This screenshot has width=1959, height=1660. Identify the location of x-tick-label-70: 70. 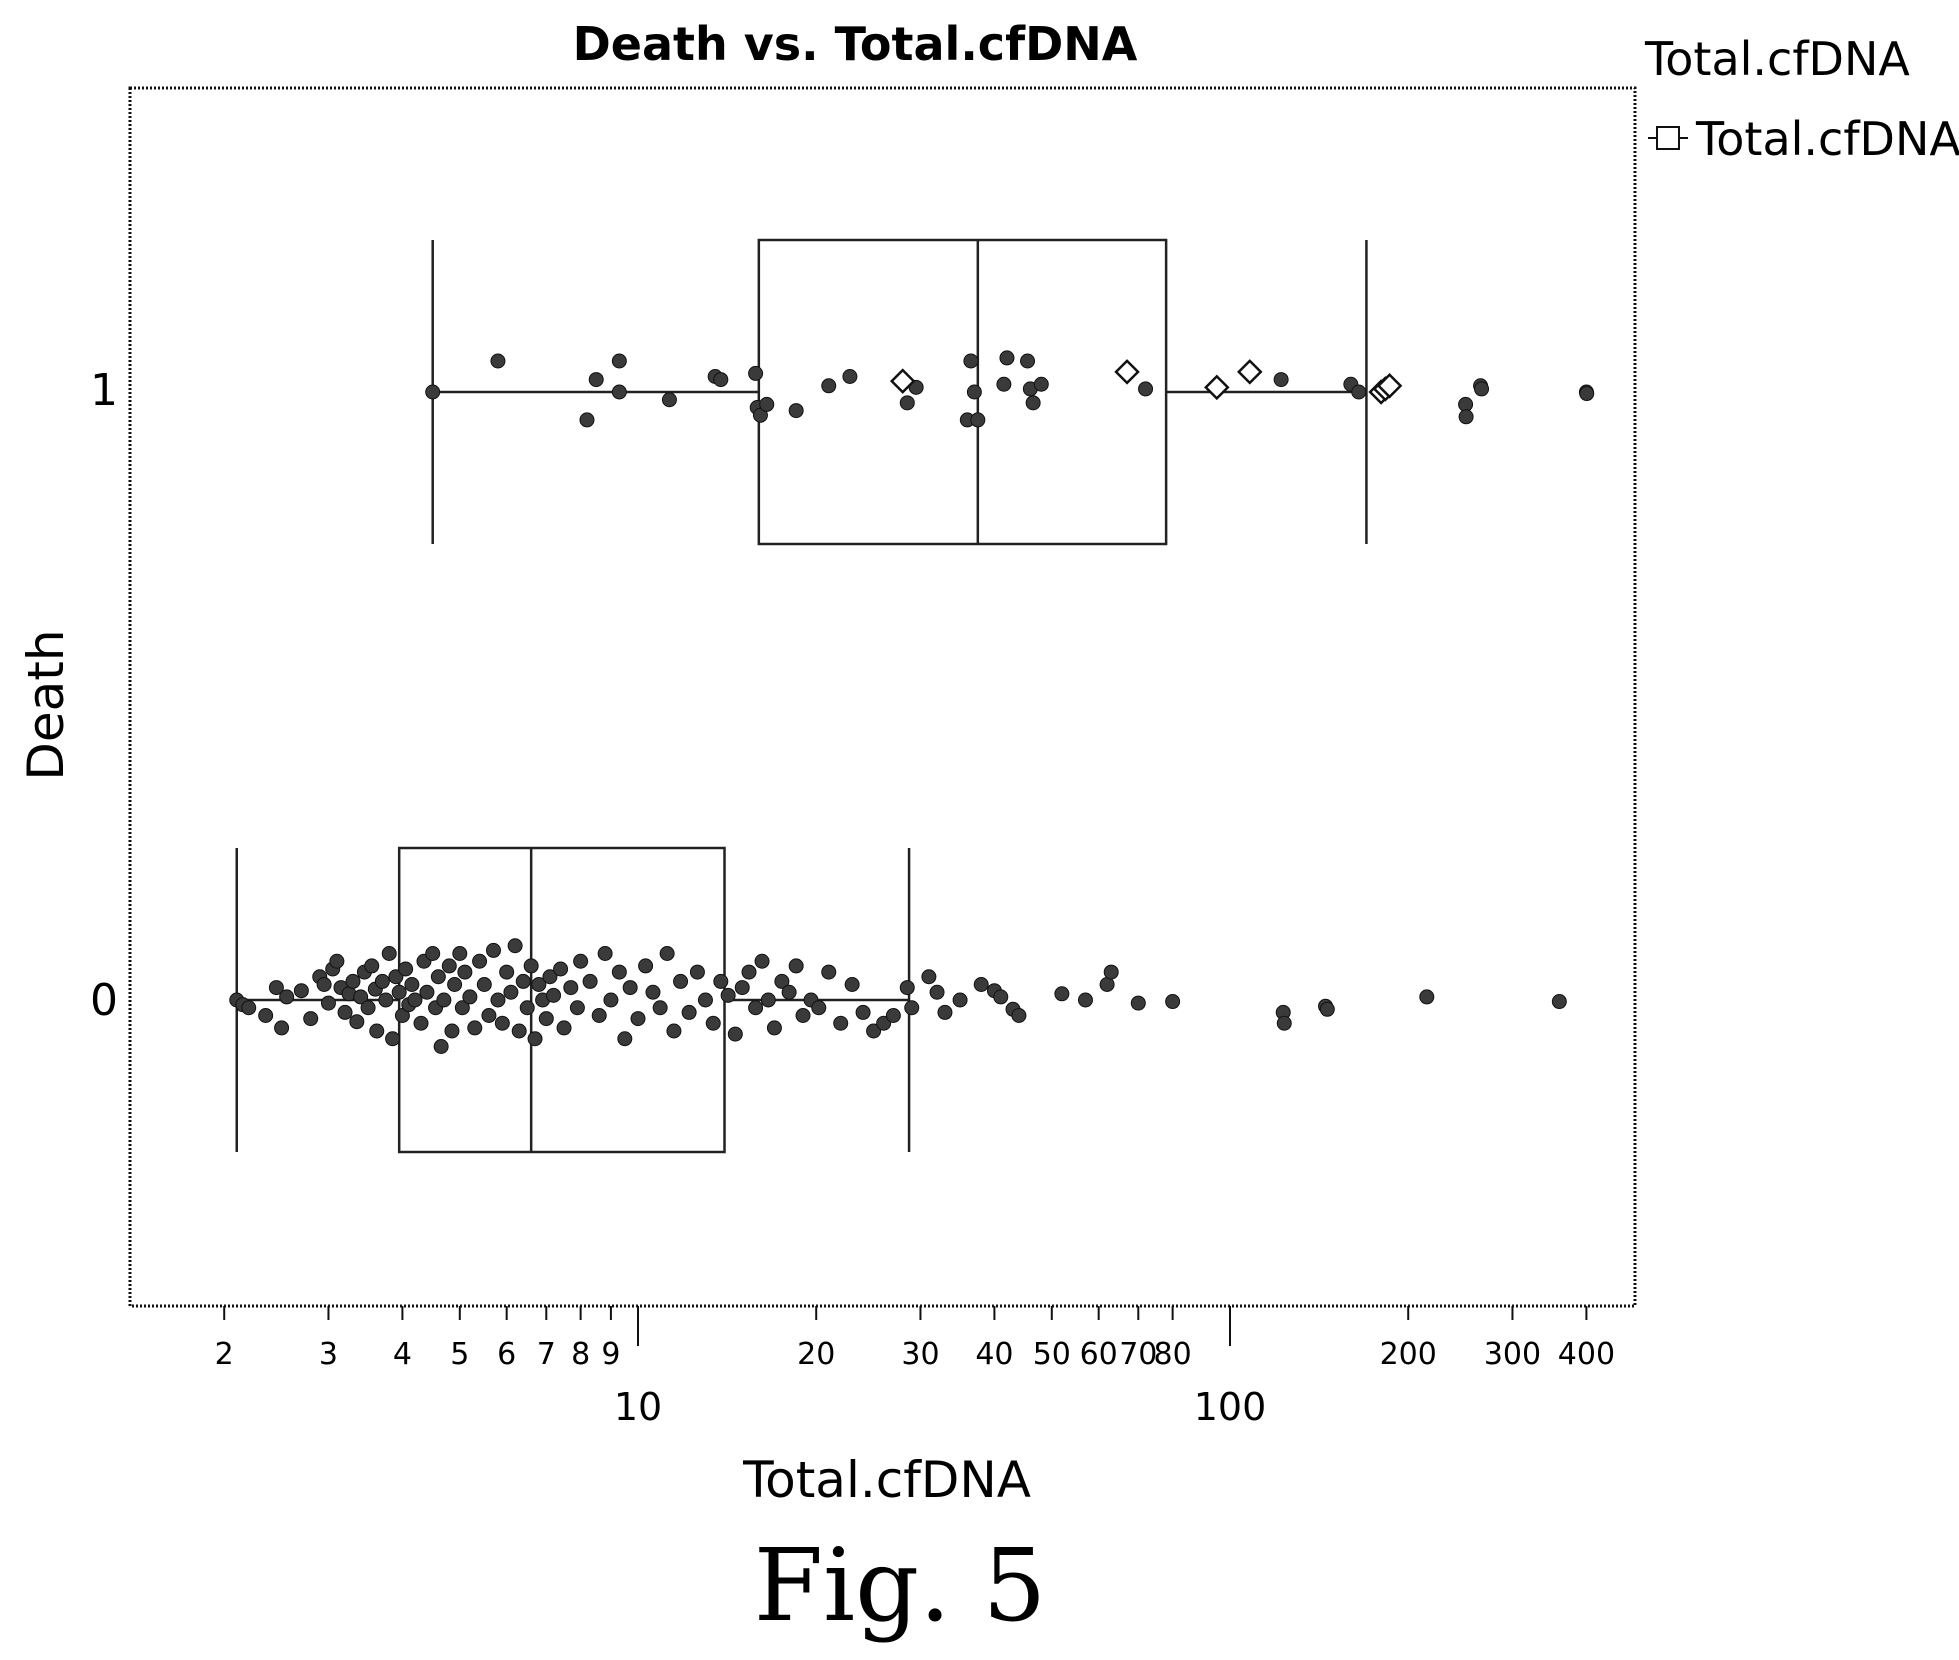
(1138, 1354).